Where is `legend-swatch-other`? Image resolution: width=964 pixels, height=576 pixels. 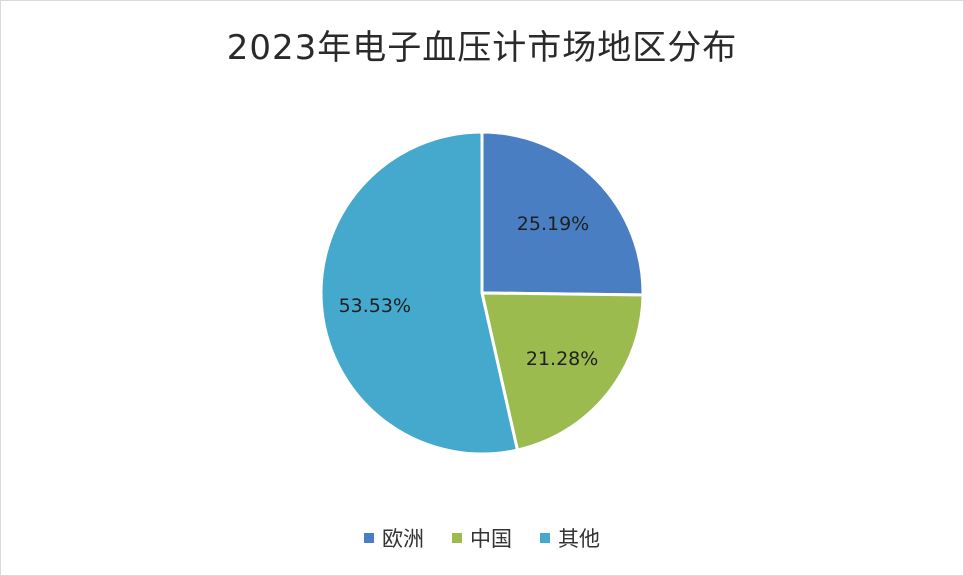 legend-swatch-other is located at coordinates (545, 538).